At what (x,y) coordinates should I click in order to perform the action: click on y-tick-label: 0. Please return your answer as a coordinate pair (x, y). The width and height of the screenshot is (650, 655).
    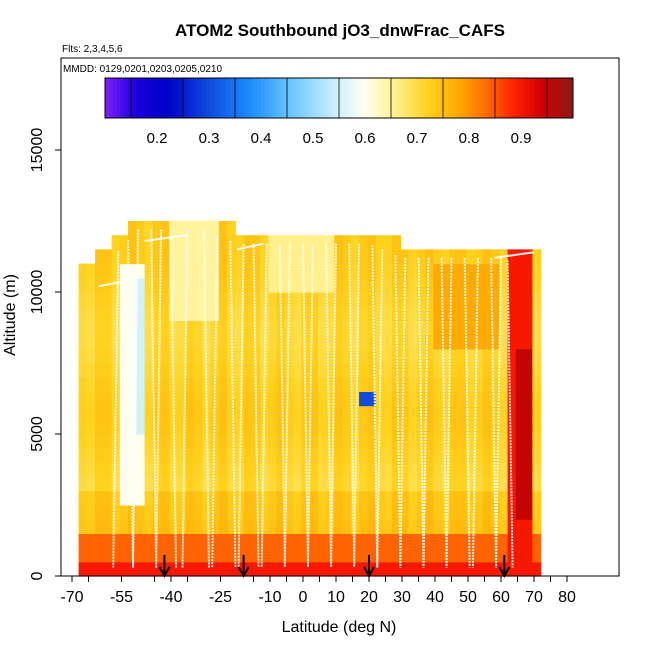
    Looking at the image, I should click on (37, 575).